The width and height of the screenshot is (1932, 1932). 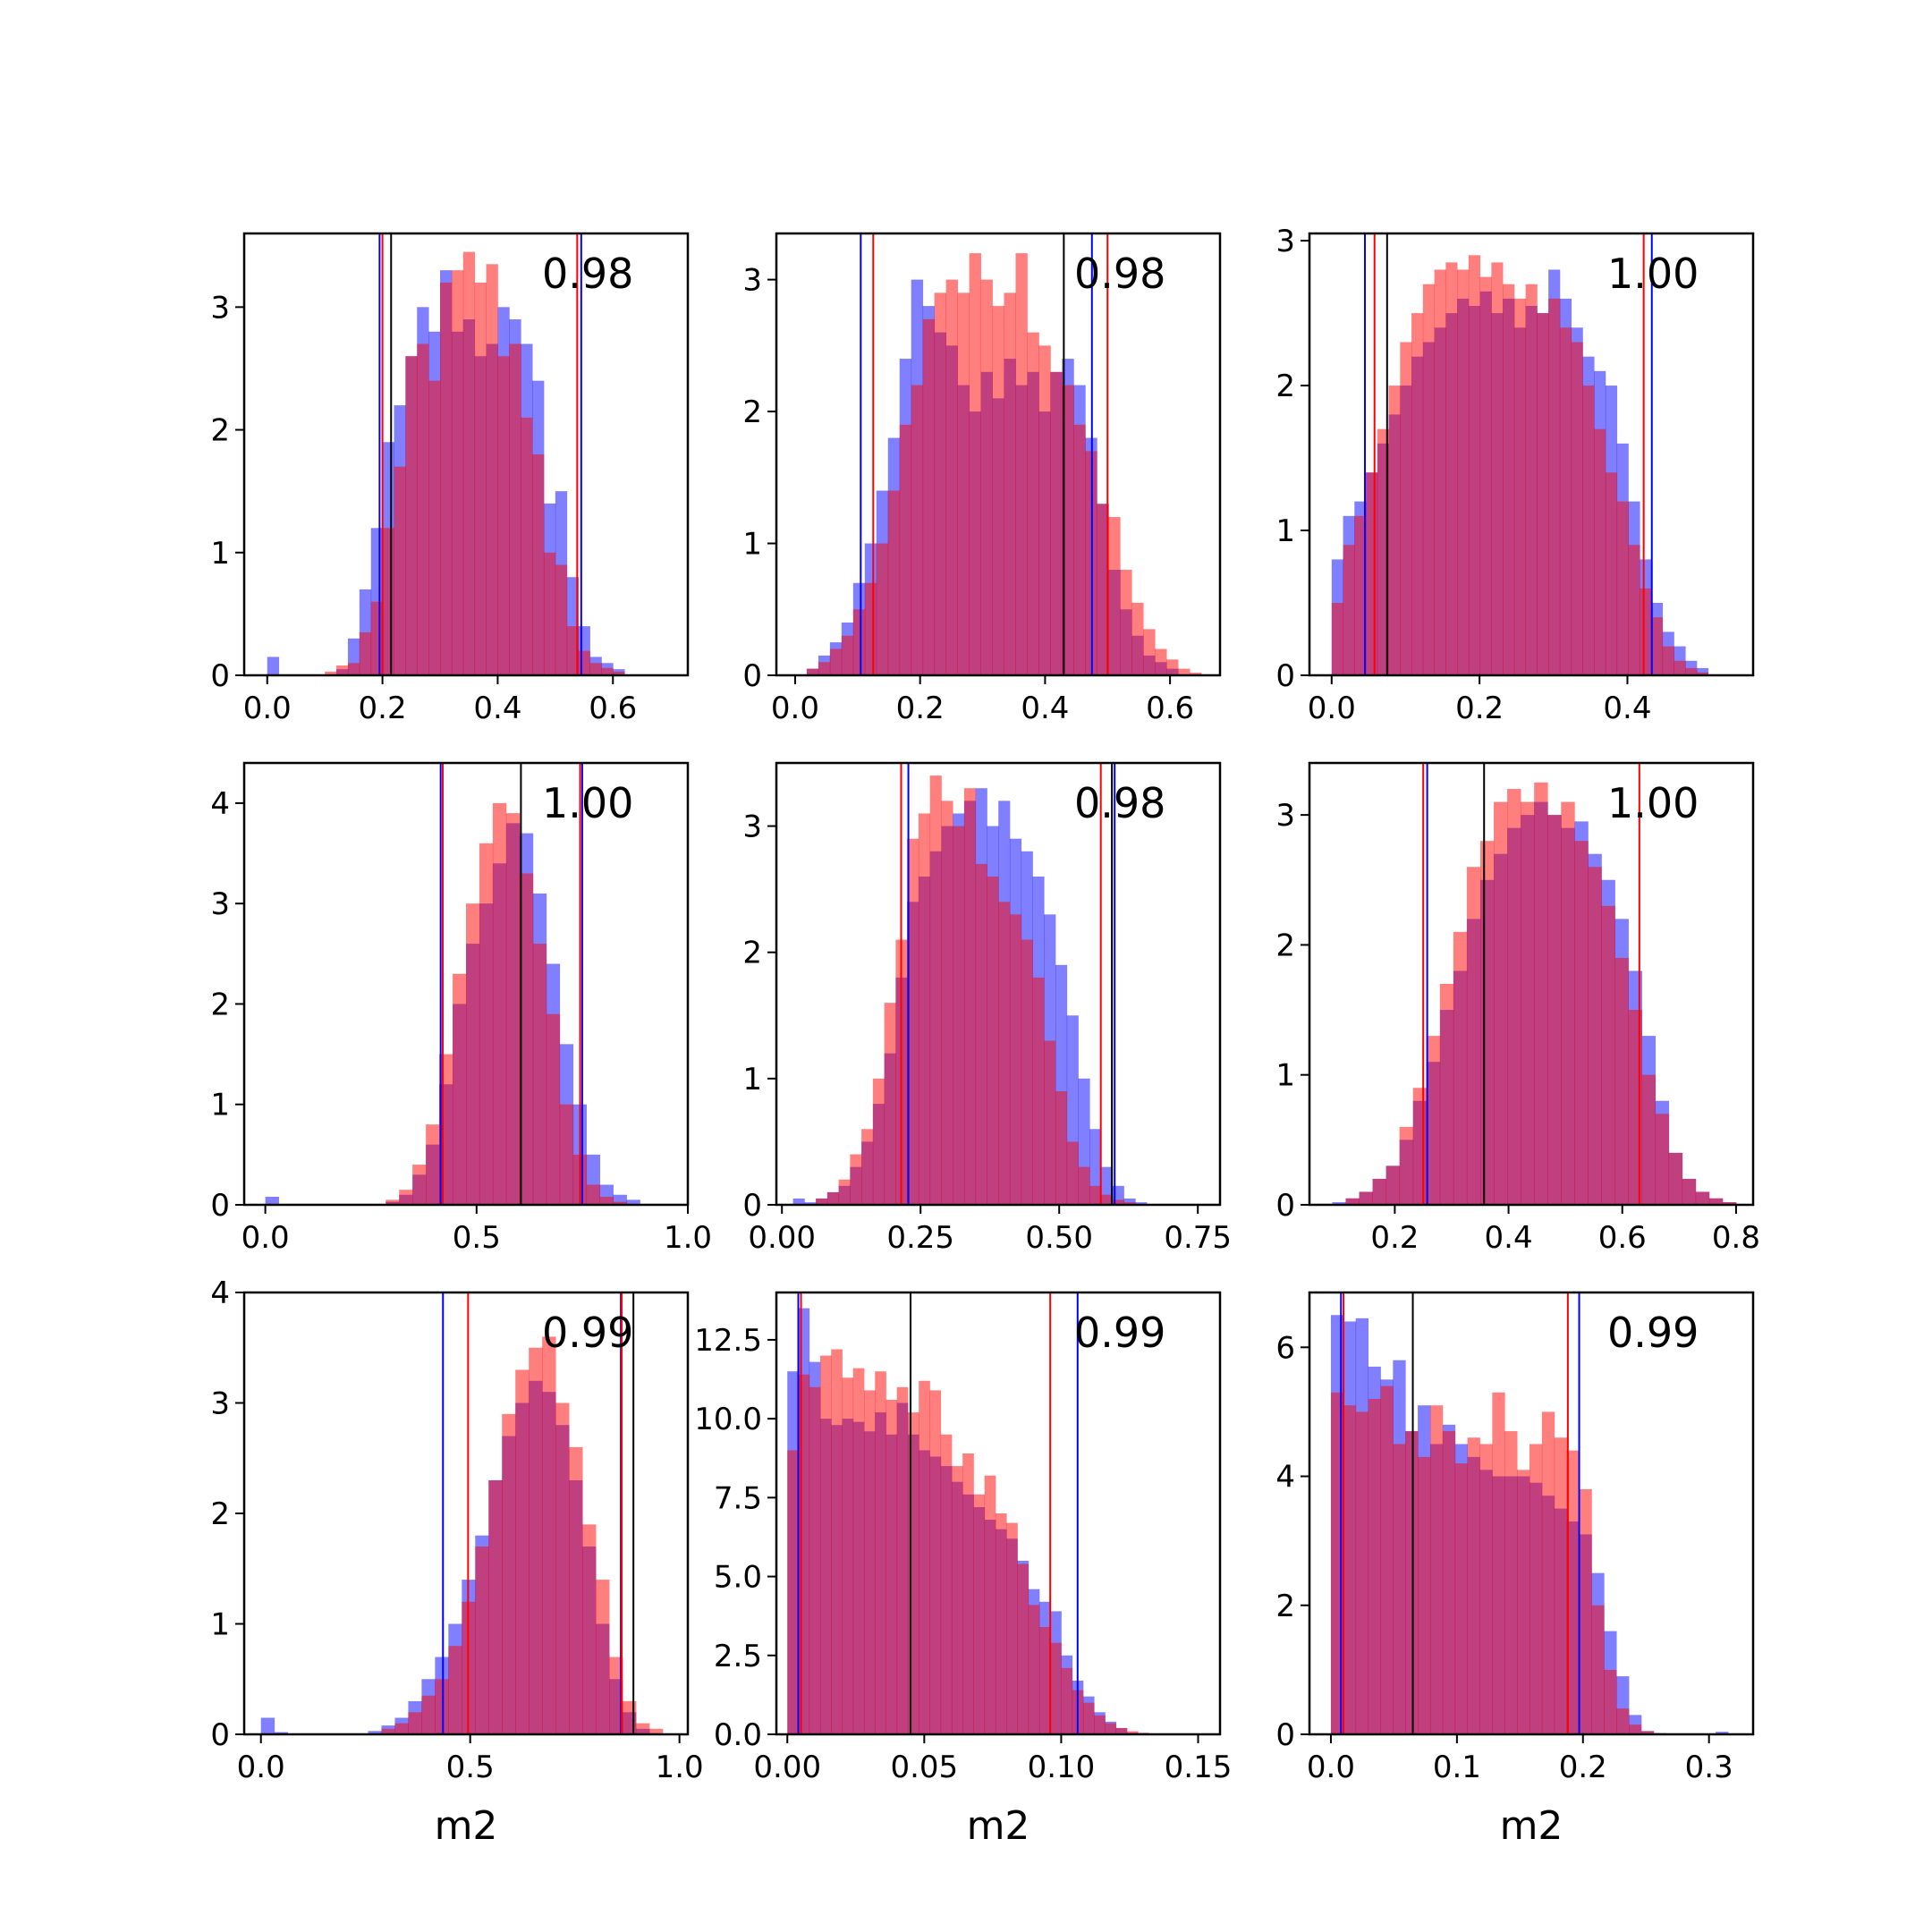 What do you see at coordinates (1509, 1238) in the screenshot?
I see `x-tick-label: 0.4` at bounding box center [1509, 1238].